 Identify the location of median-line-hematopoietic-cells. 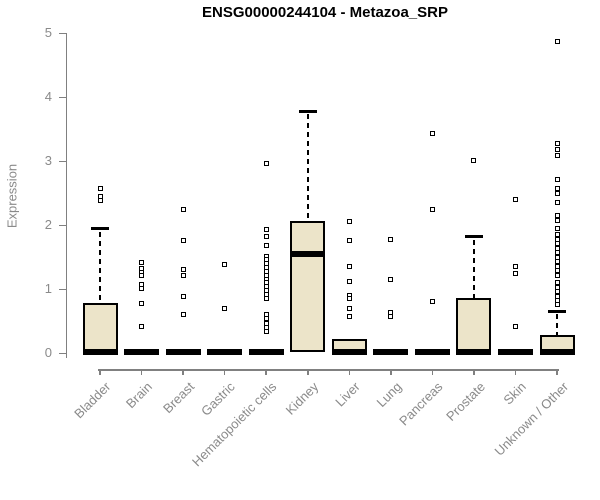
(266, 352).